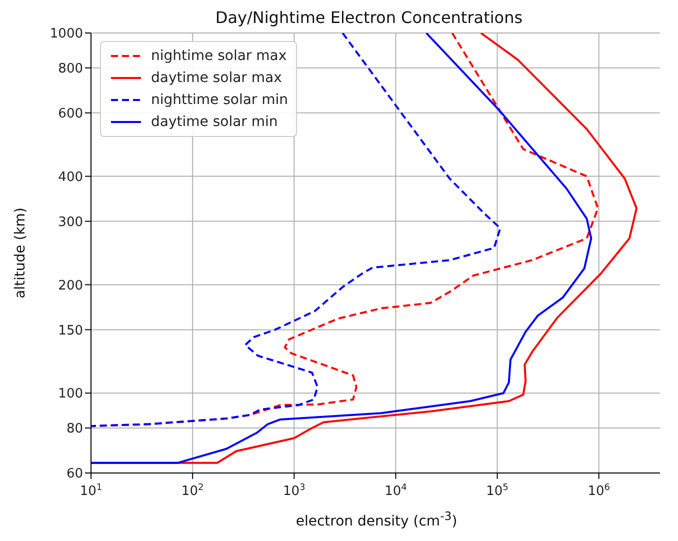 The image size is (678, 541). I want to click on y-tick-label: 150, so click(70, 330).